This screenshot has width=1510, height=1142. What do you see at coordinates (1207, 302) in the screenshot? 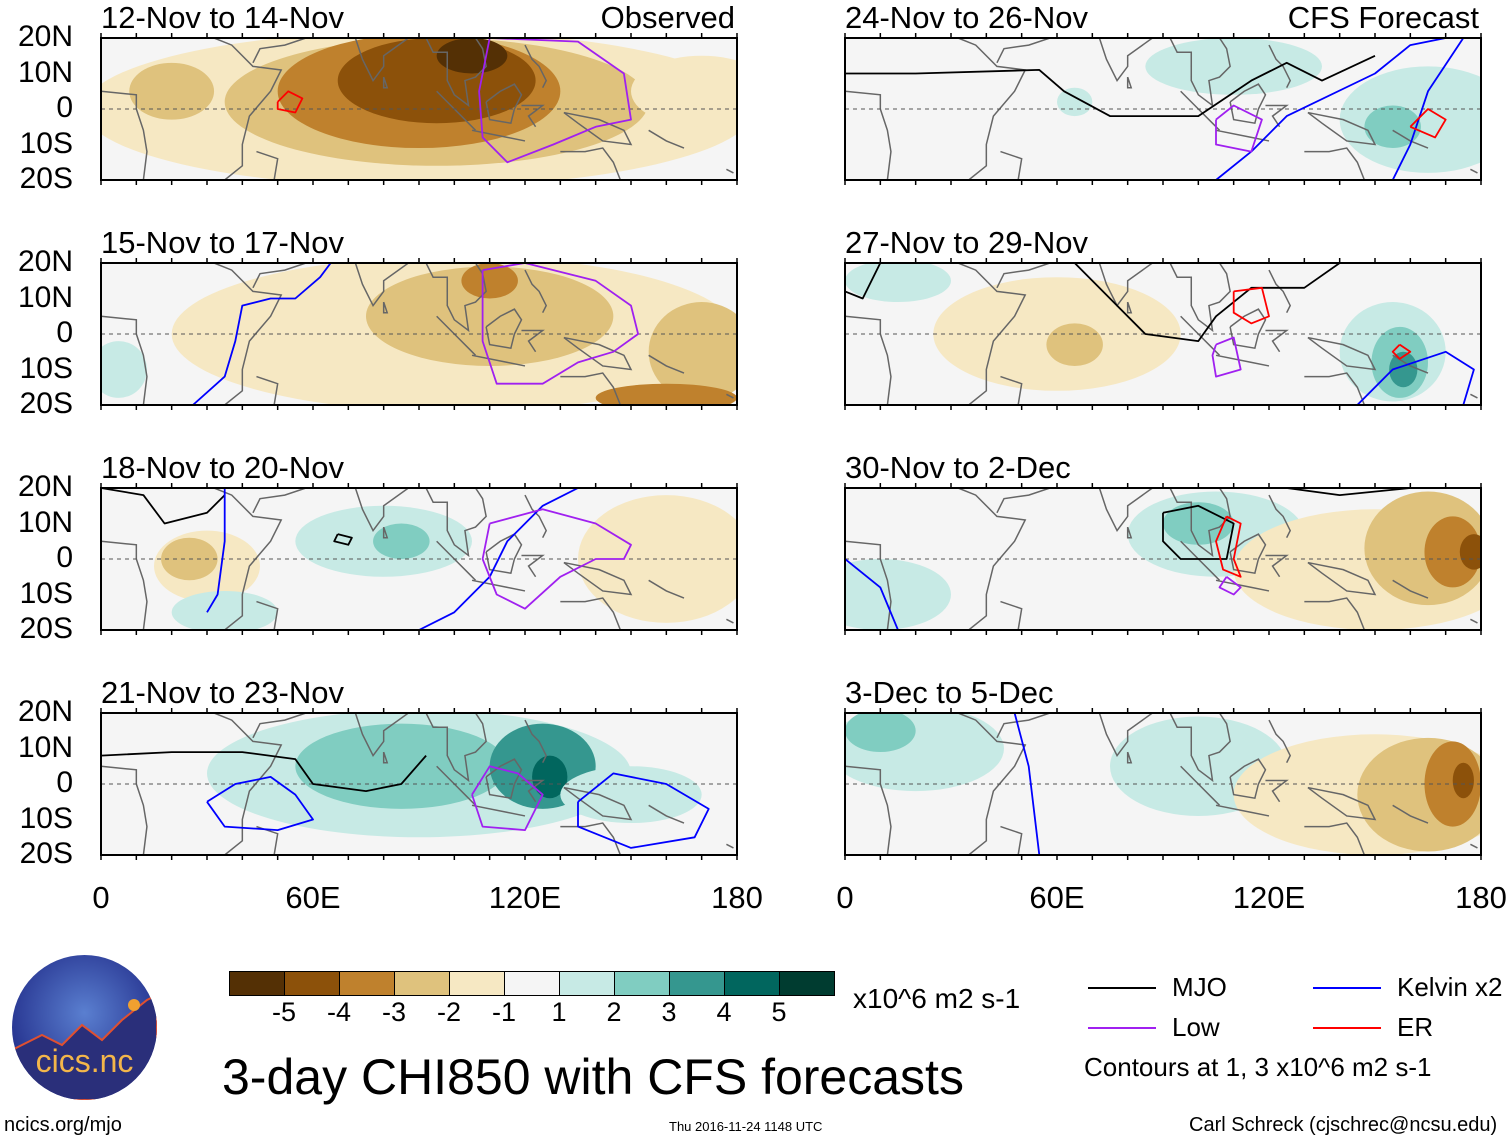
I see `mjo-contour` at bounding box center [1207, 302].